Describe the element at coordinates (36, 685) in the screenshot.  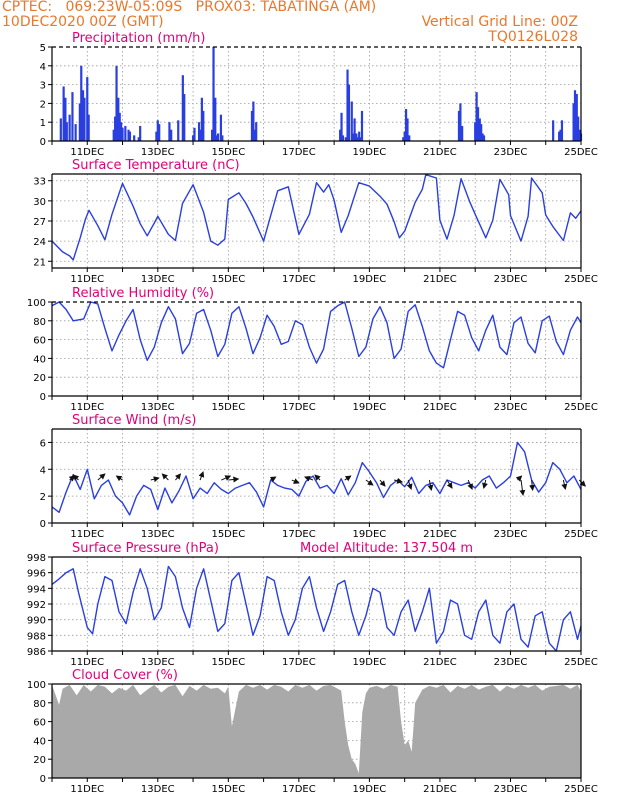
I see `cloud-ytick-label: 100` at that location.